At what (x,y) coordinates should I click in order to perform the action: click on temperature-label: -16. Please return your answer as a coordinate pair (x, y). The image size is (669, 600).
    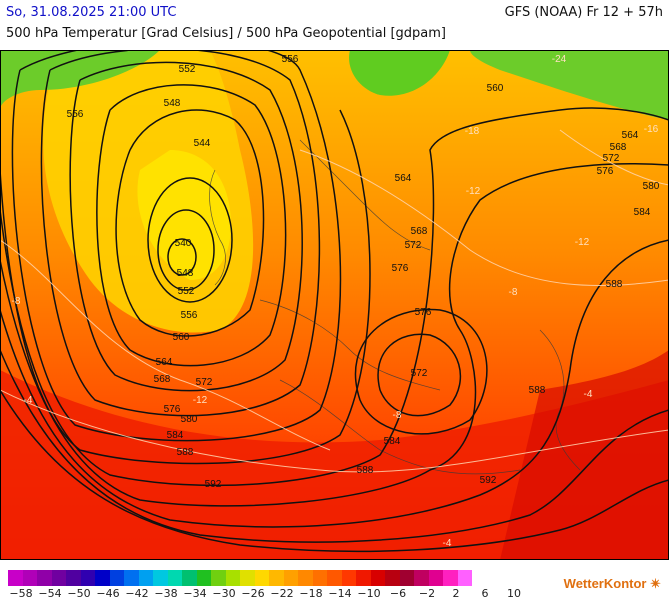
    Looking at the image, I should click on (651, 129).